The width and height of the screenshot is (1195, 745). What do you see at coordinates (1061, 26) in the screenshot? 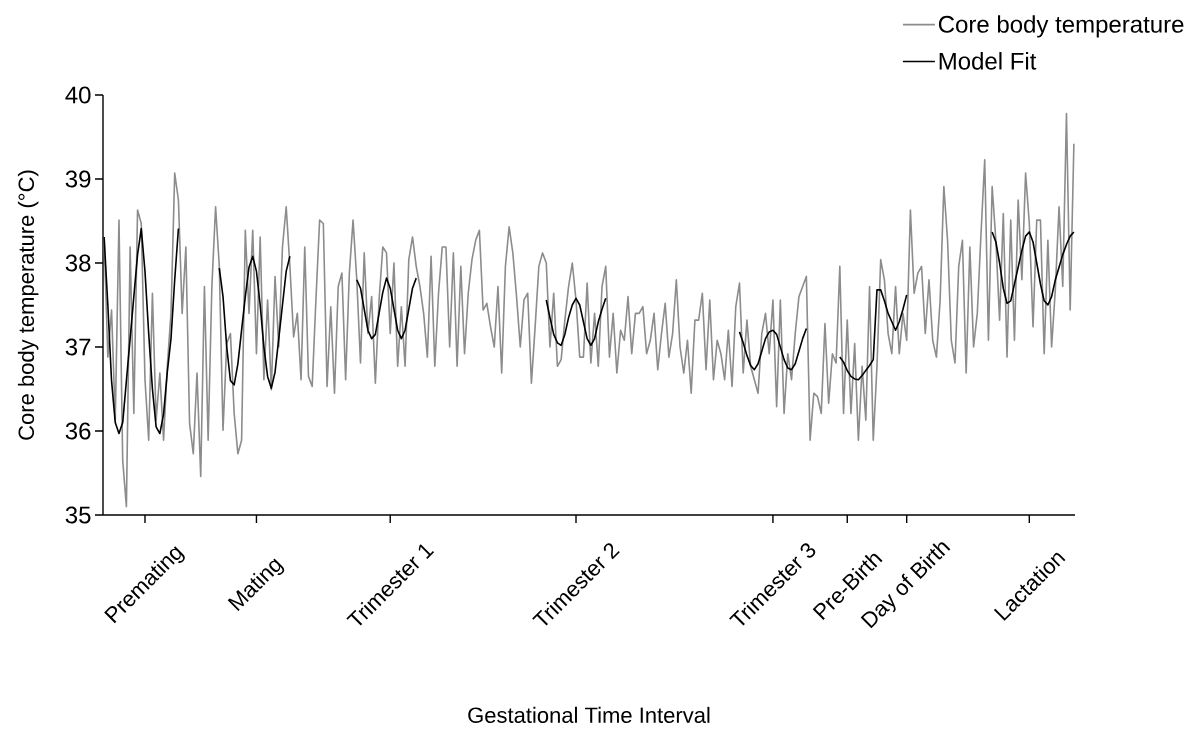
I see `legend-label: Core body temperature` at bounding box center [1061, 26].